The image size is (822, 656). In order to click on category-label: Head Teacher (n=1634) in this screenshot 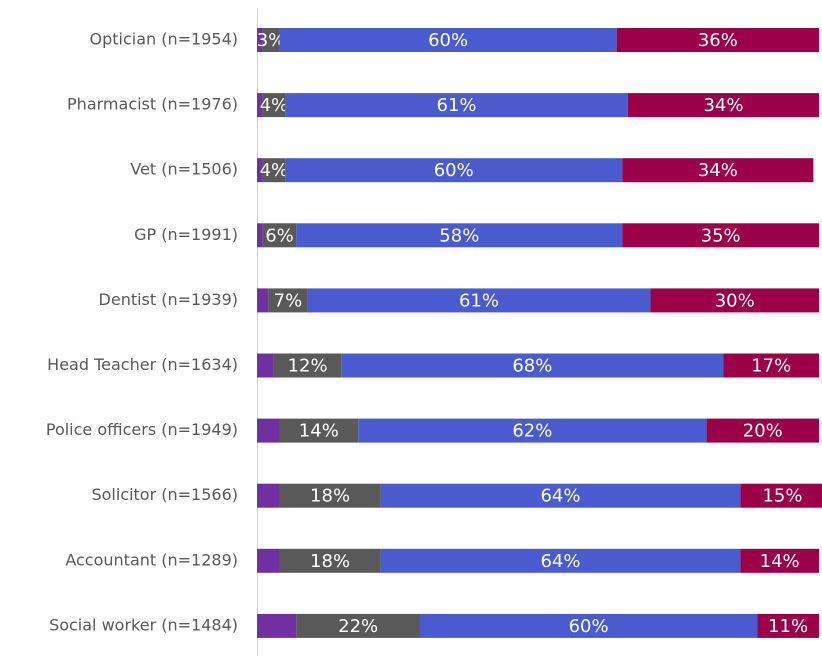, I will do `click(142, 364)`.